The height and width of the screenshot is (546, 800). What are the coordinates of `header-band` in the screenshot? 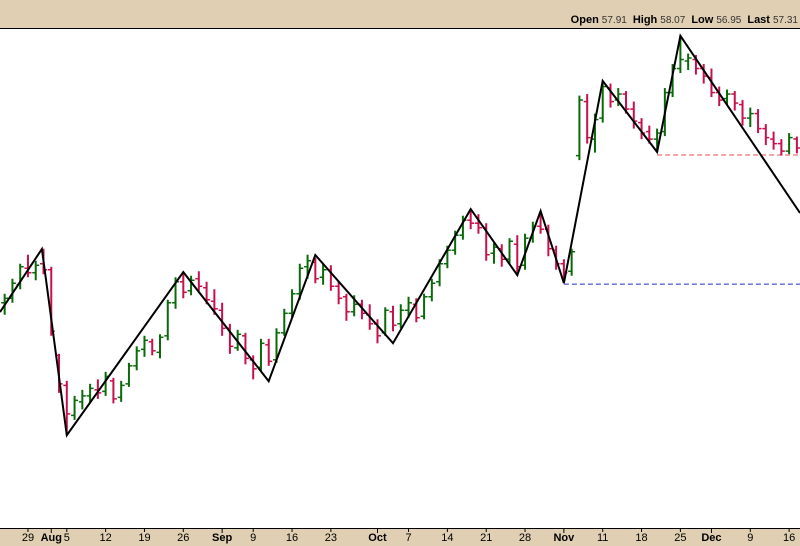 It's located at (400, 14).